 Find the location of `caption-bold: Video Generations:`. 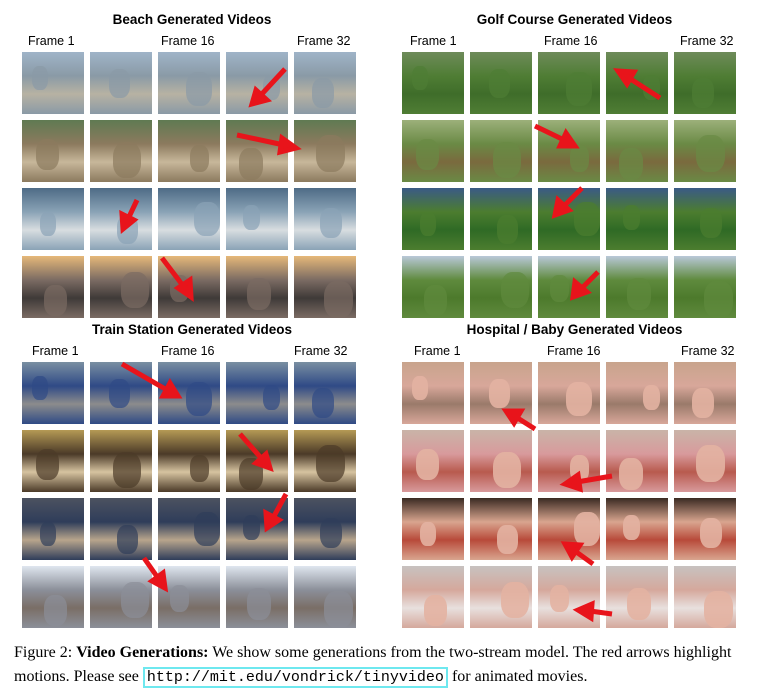

caption-bold: Video Generations: is located at coordinates (142, 652).